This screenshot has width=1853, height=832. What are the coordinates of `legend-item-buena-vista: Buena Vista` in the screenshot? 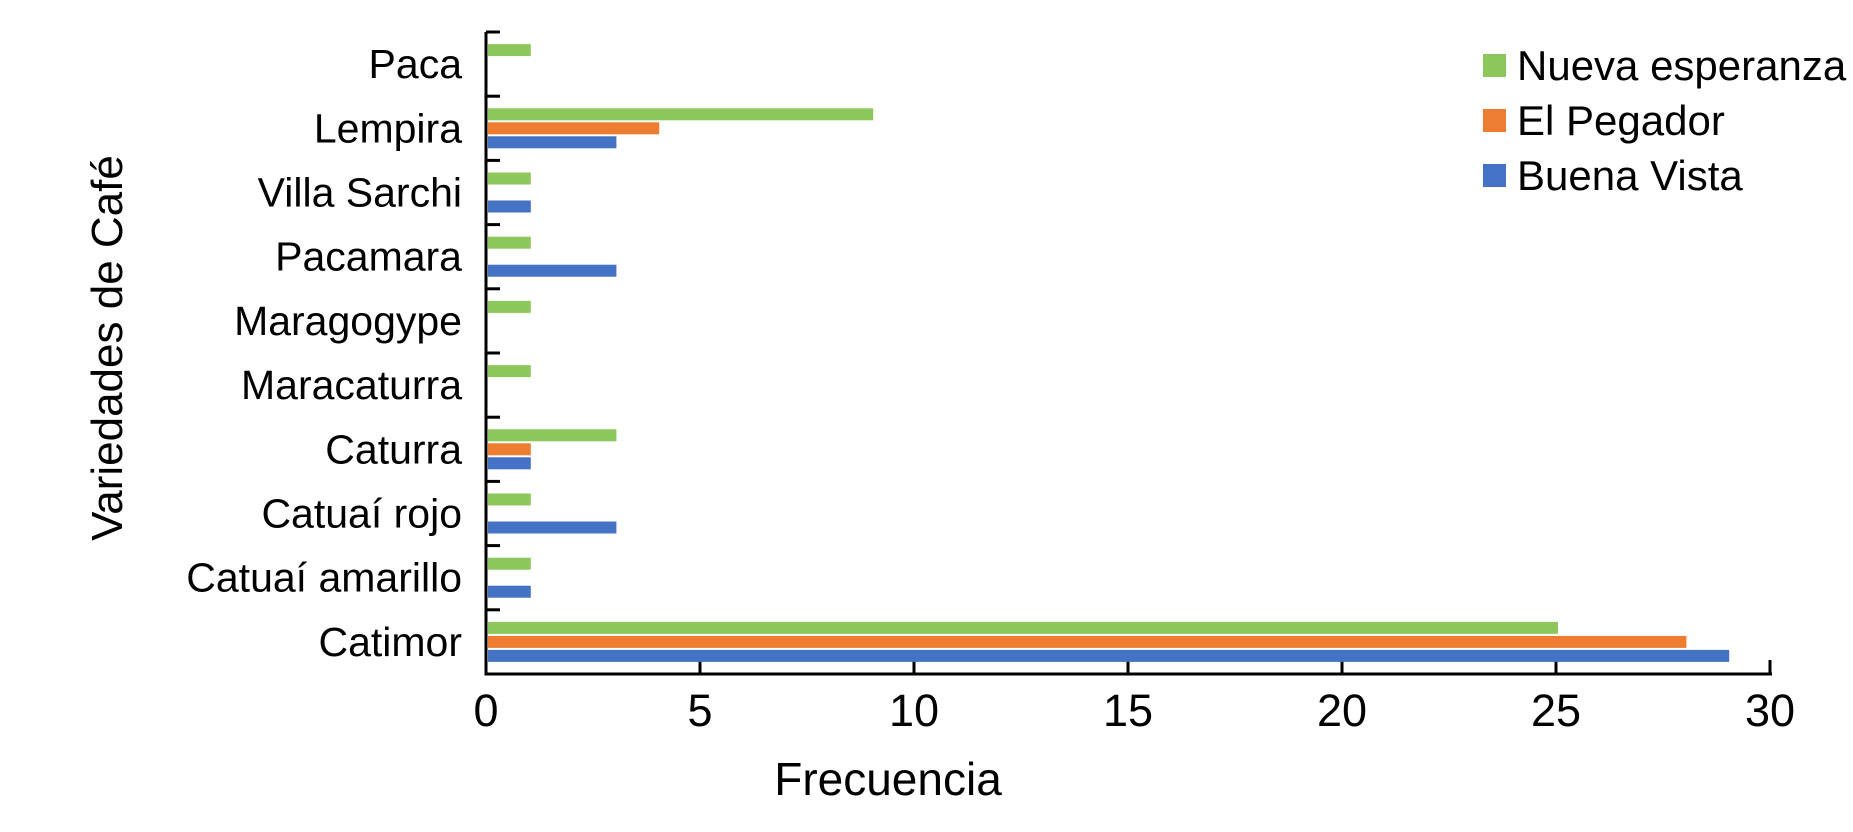 It's located at (1664, 175).